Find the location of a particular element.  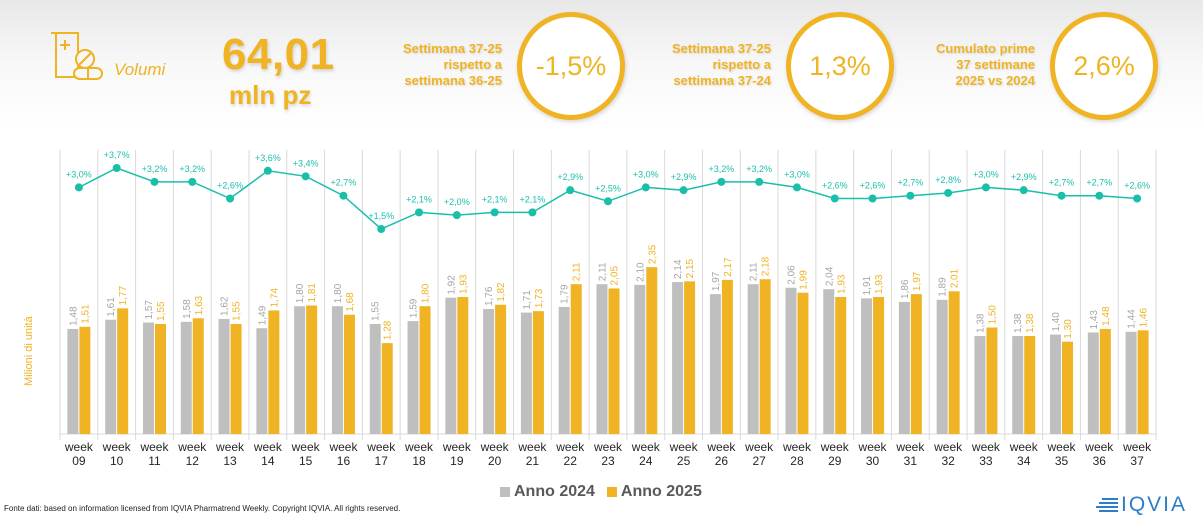

x-tick-label-number: 17 is located at coordinates (382, 461).